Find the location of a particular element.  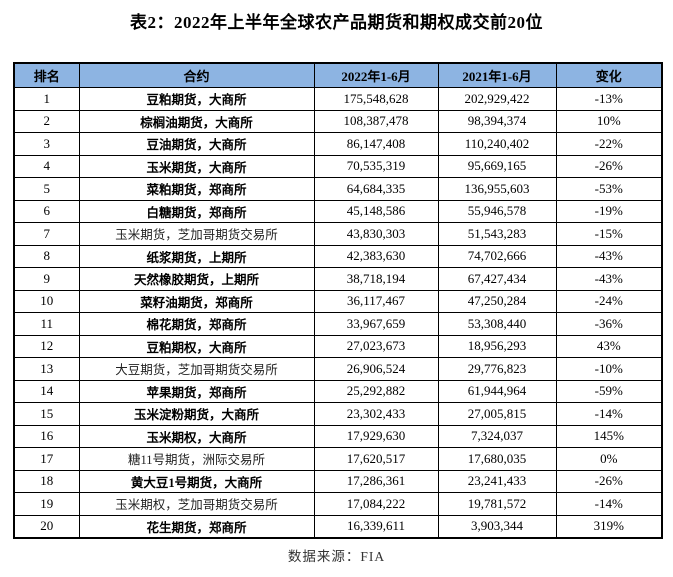

volume-2021-cell: 29,776,823 is located at coordinates (497, 369).